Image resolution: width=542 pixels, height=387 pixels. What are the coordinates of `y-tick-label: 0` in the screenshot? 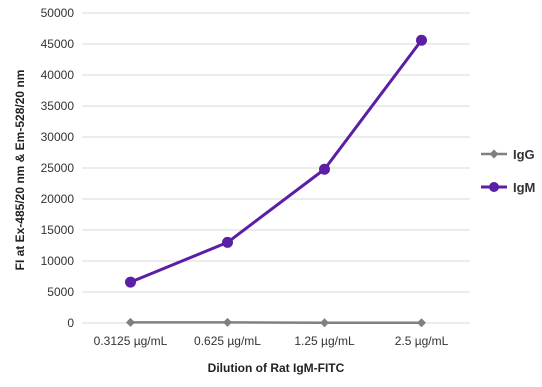 It's located at (70, 323).